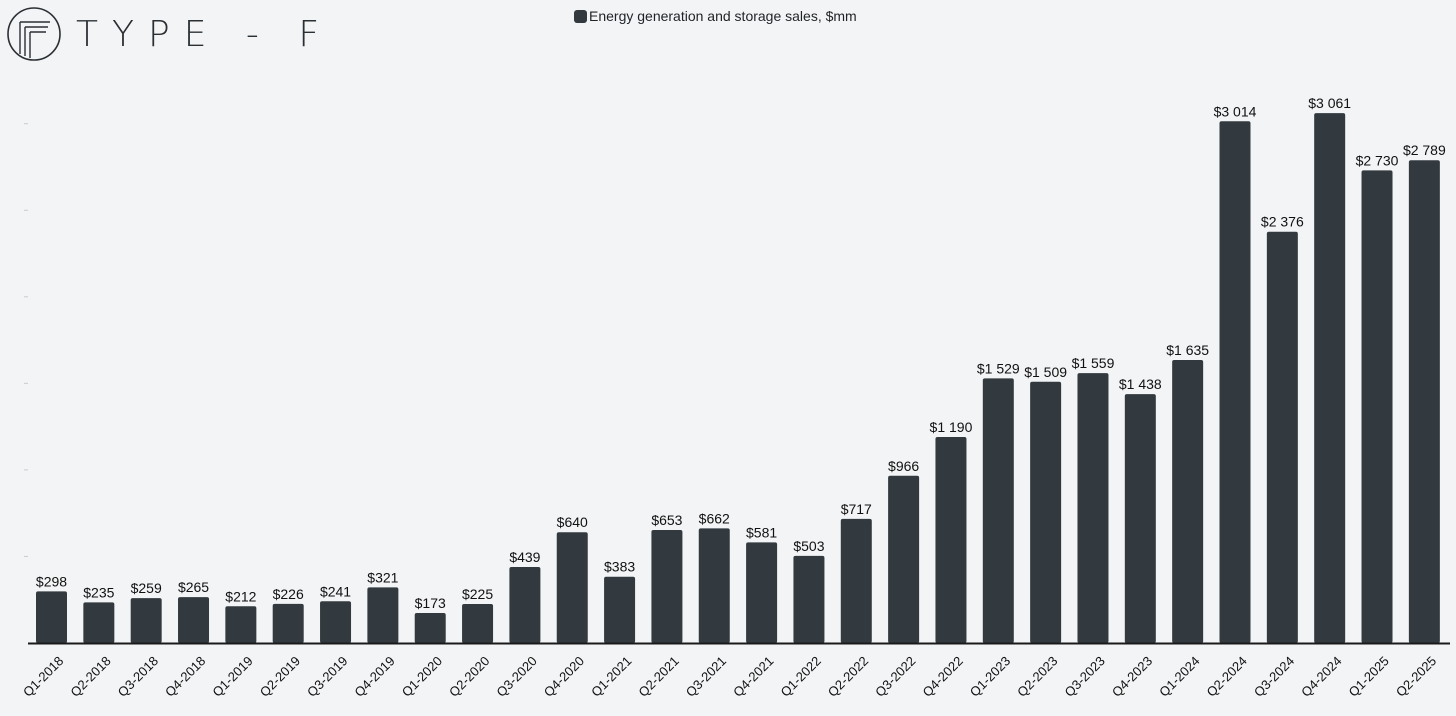 The height and width of the screenshot is (716, 1456). I want to click on bar-Q3-2022, so click(904, 559).